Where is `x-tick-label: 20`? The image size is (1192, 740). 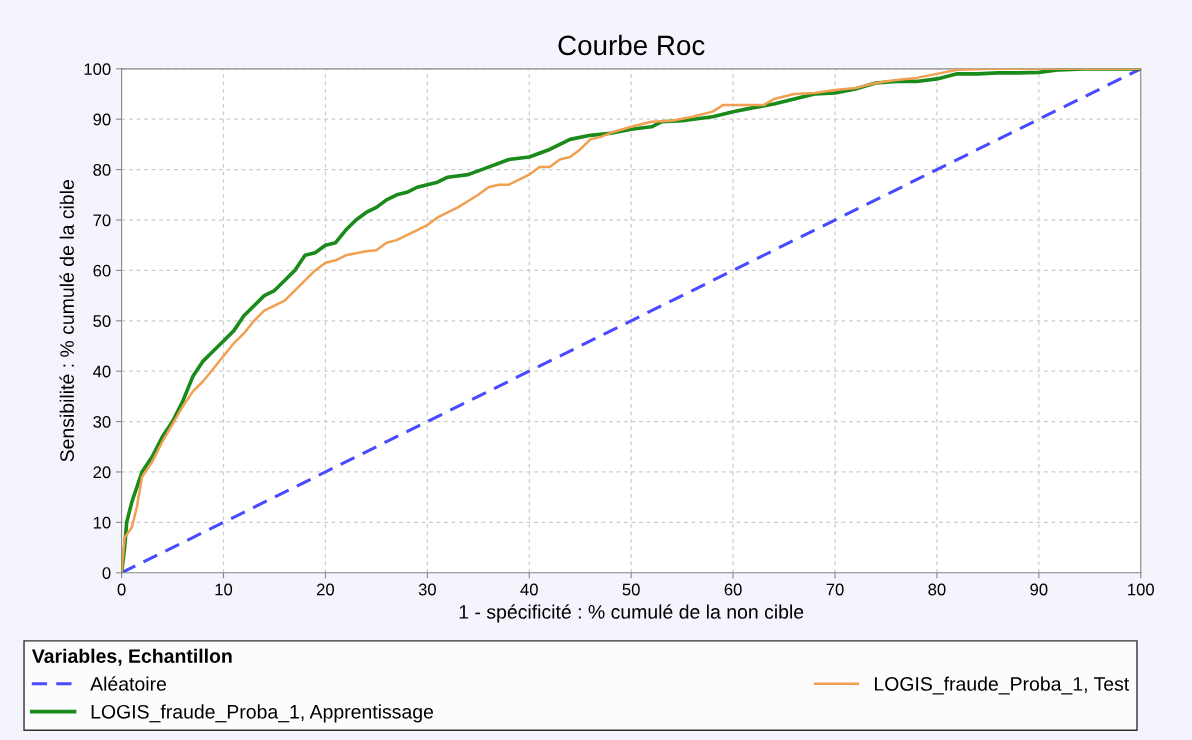
x-tick-label: 20 is located at coordinates (325, 589).